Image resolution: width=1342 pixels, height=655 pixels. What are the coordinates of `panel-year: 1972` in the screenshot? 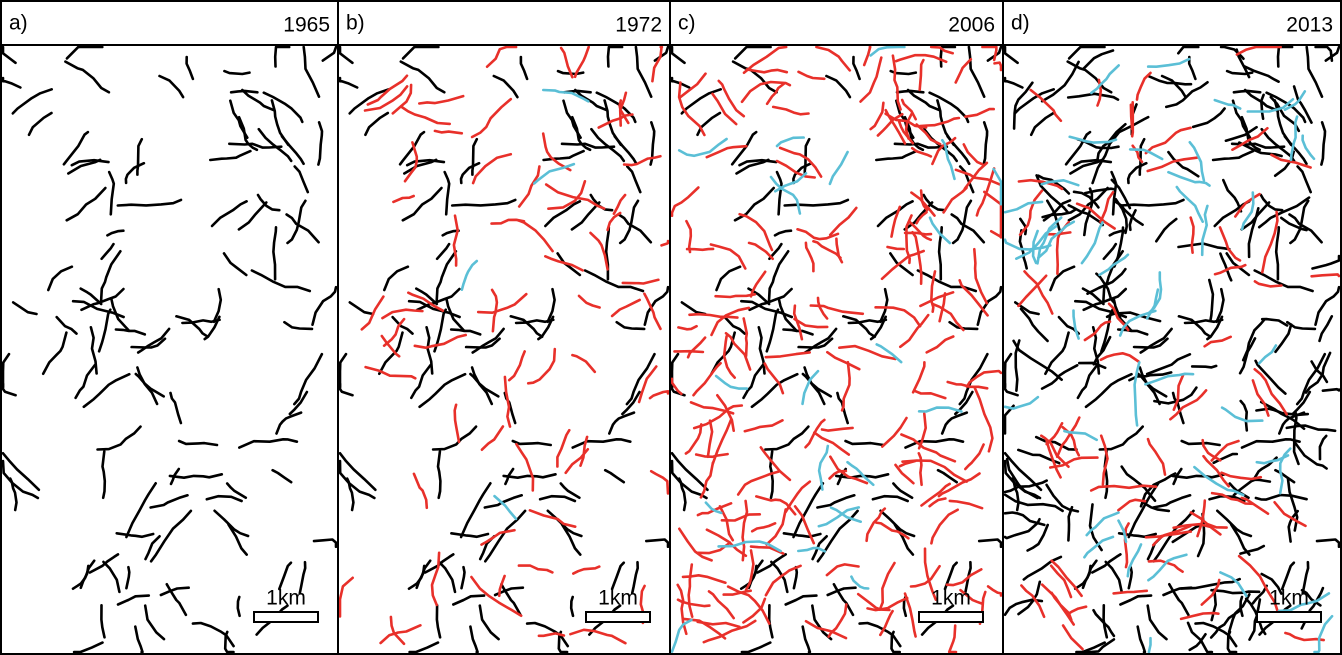 It's located at (638, 25).